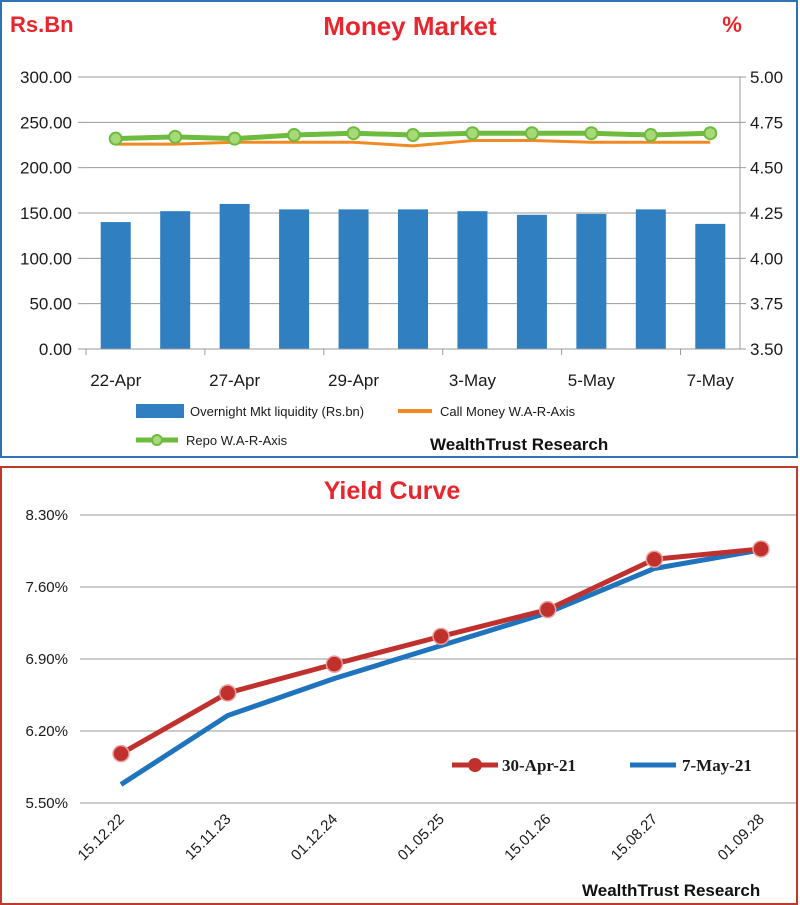 The image size is (800, 905). Describe the element at coordinates (766, 349) in the screenshot. I see `y-right-tick-label: 3.50` at that location.